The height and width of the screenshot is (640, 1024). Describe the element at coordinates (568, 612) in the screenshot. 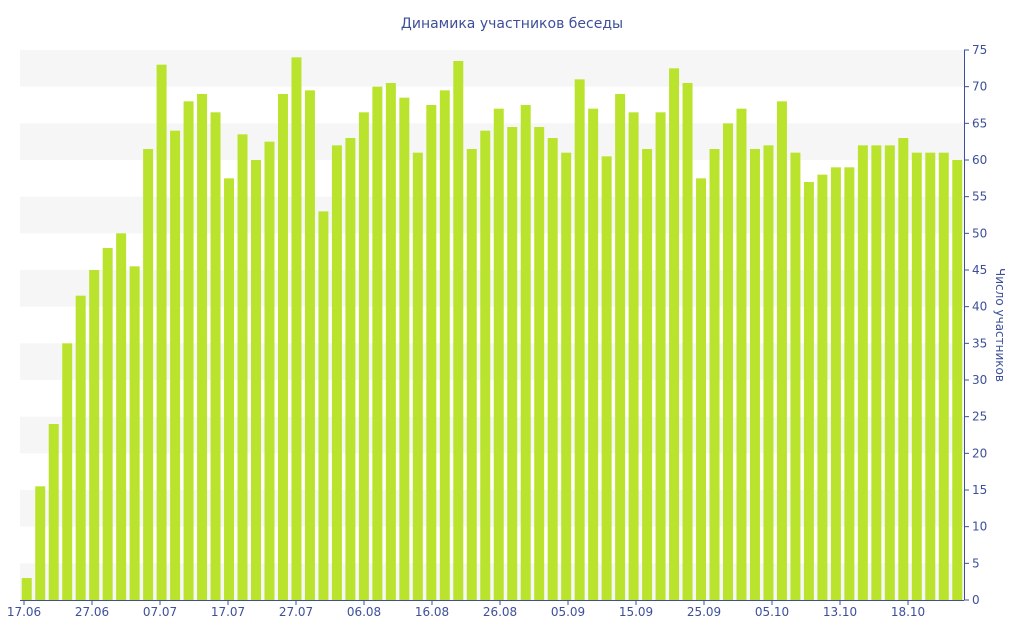

I see `x-tick-label: 05.09` at that location.